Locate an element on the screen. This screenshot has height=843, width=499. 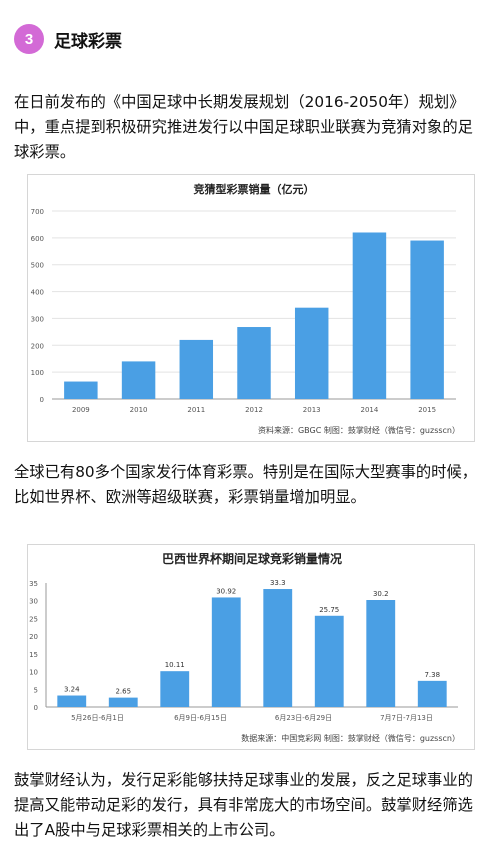
x-tick-label: 2015 is located at coordinates (427, 410).